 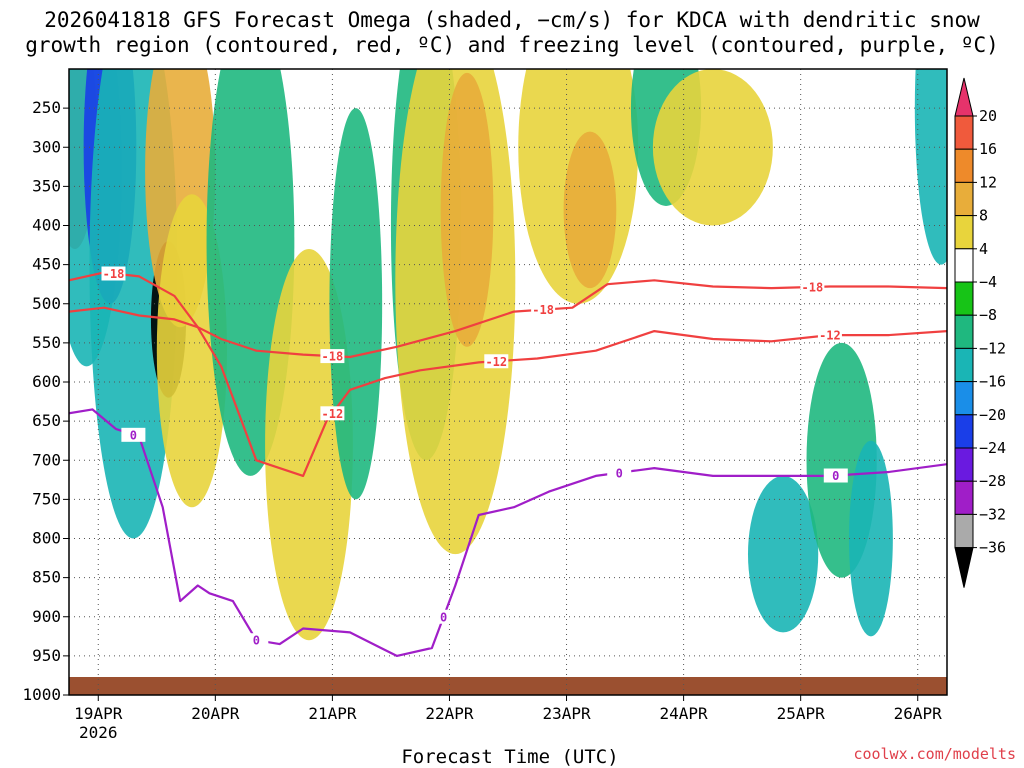 I want to click on y-tick-label: 400, so click(x=46, y=225).